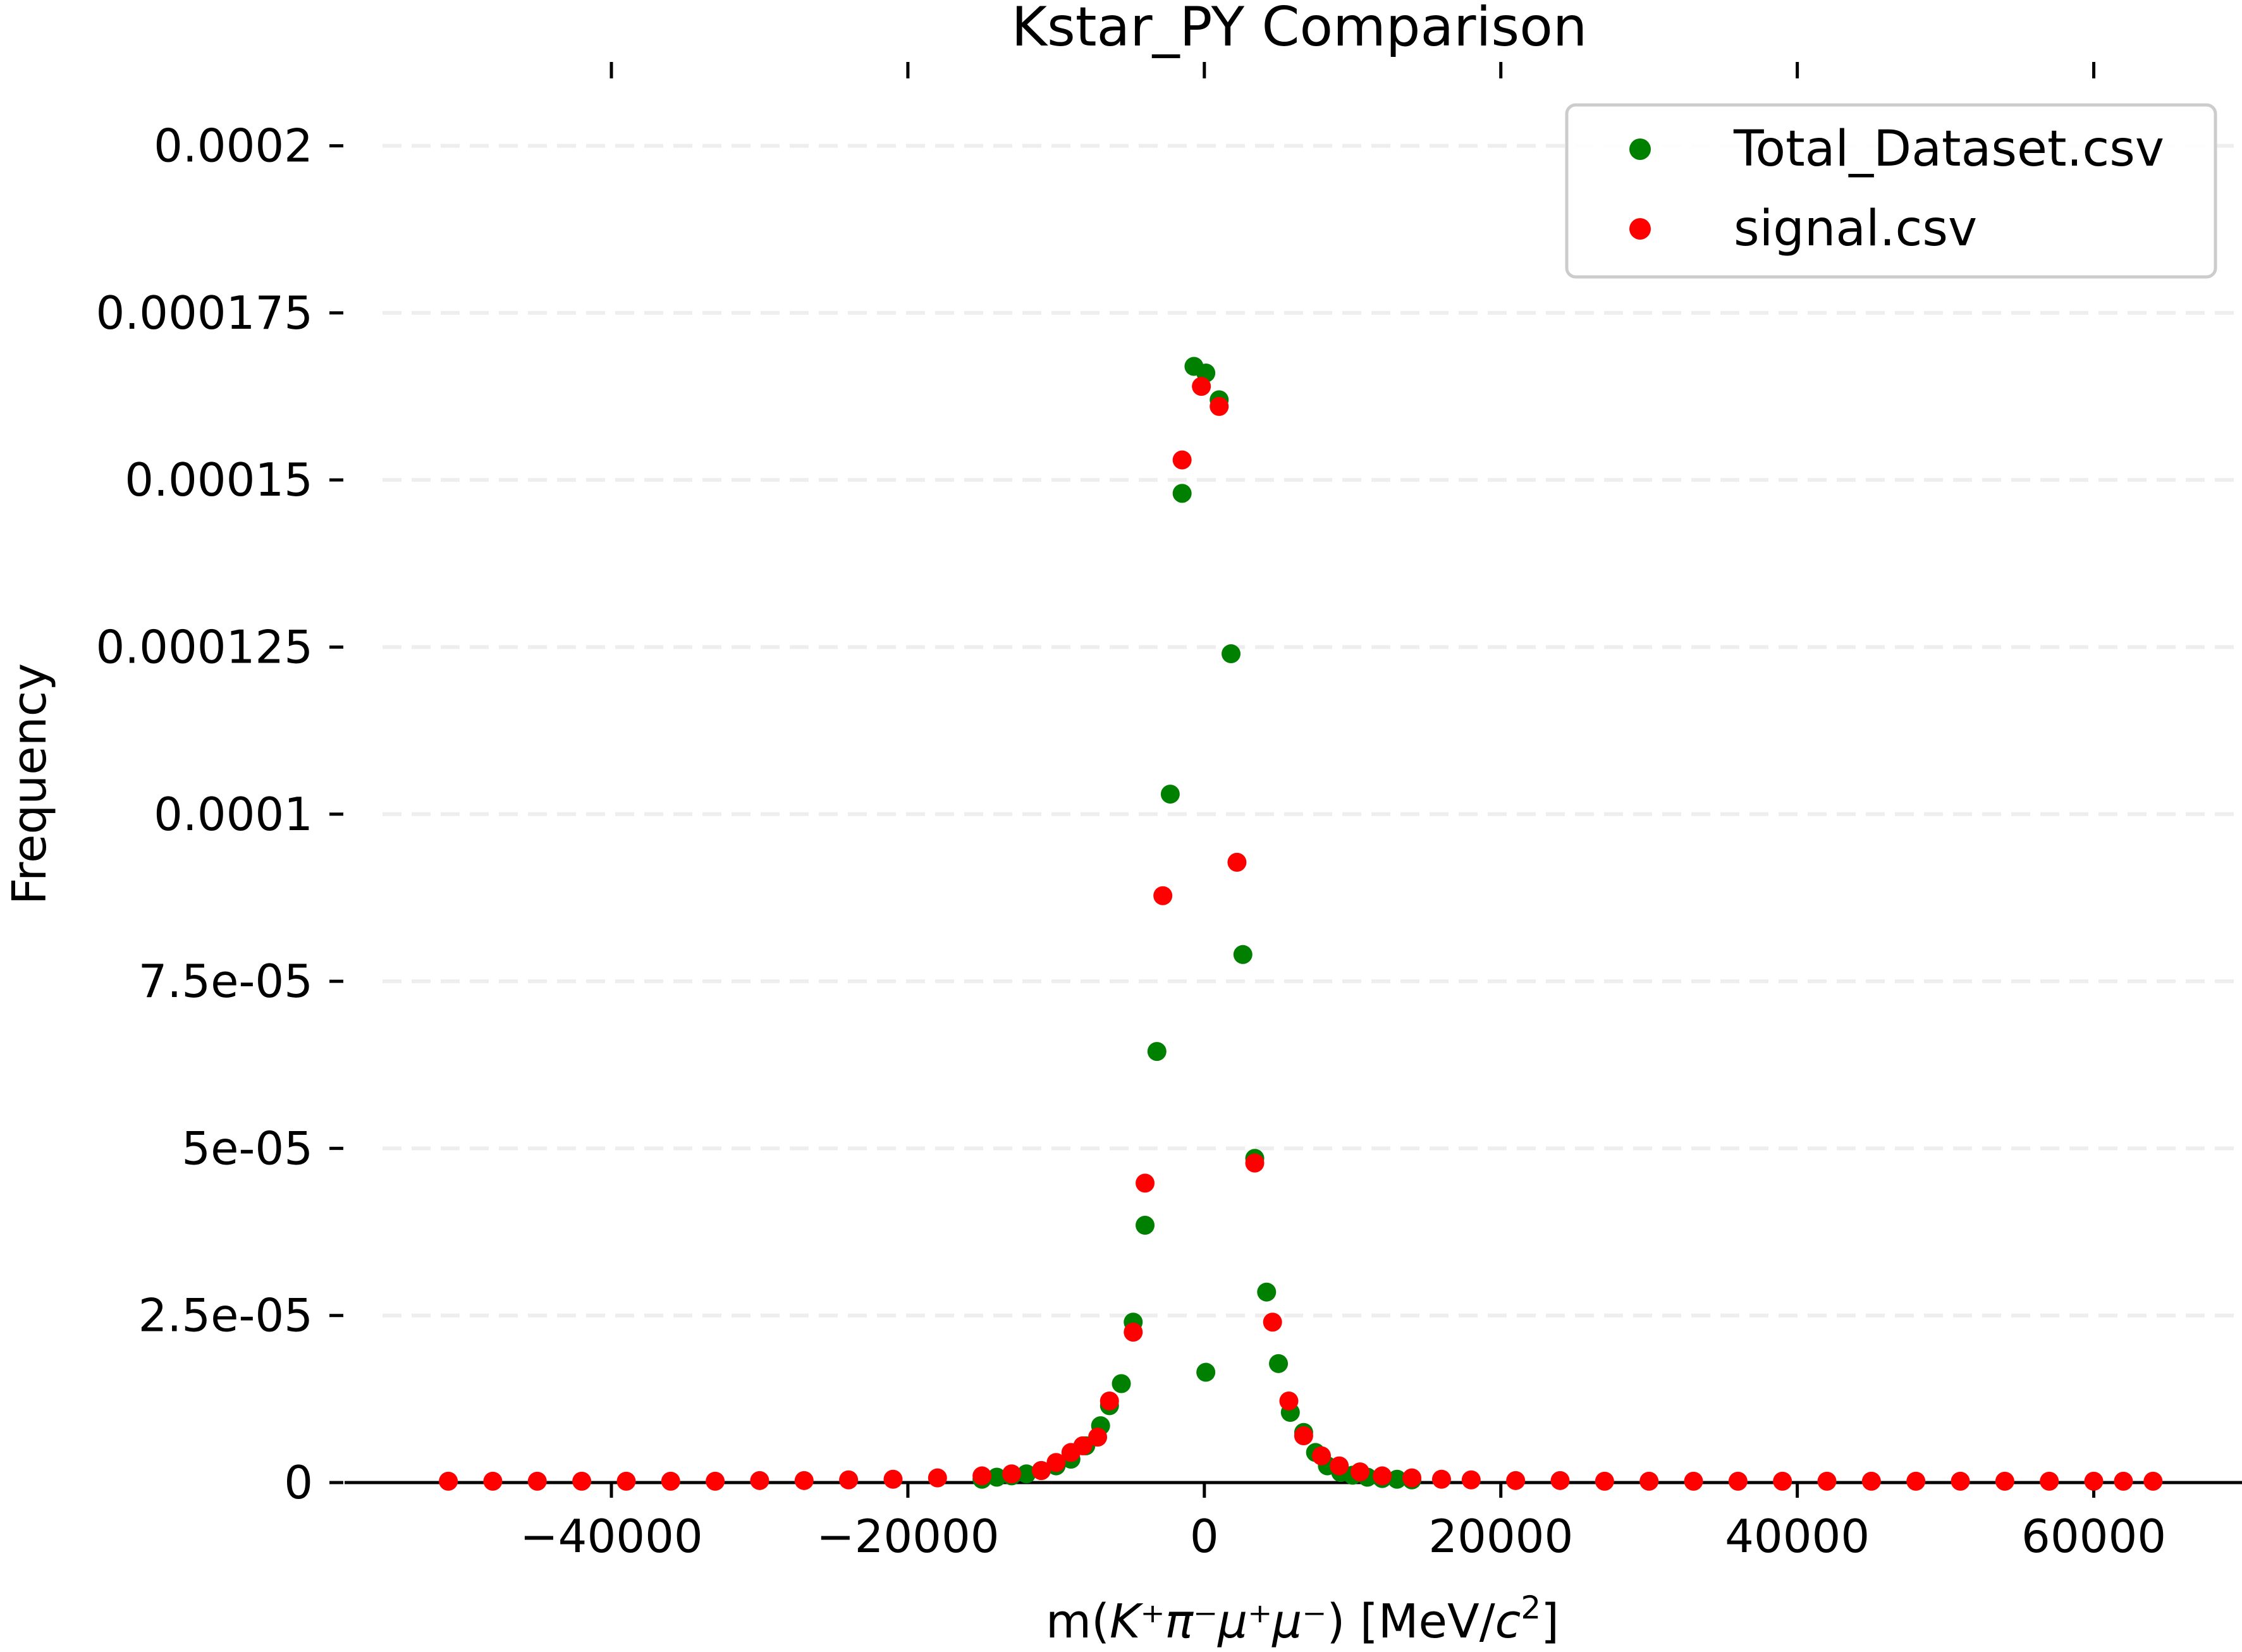 The image size is (2242, 1652). What do you see at coordinates (907, 1536) in the screenshot?
I see `x-tick-label: −20000` at bounding box center [907, 1536].